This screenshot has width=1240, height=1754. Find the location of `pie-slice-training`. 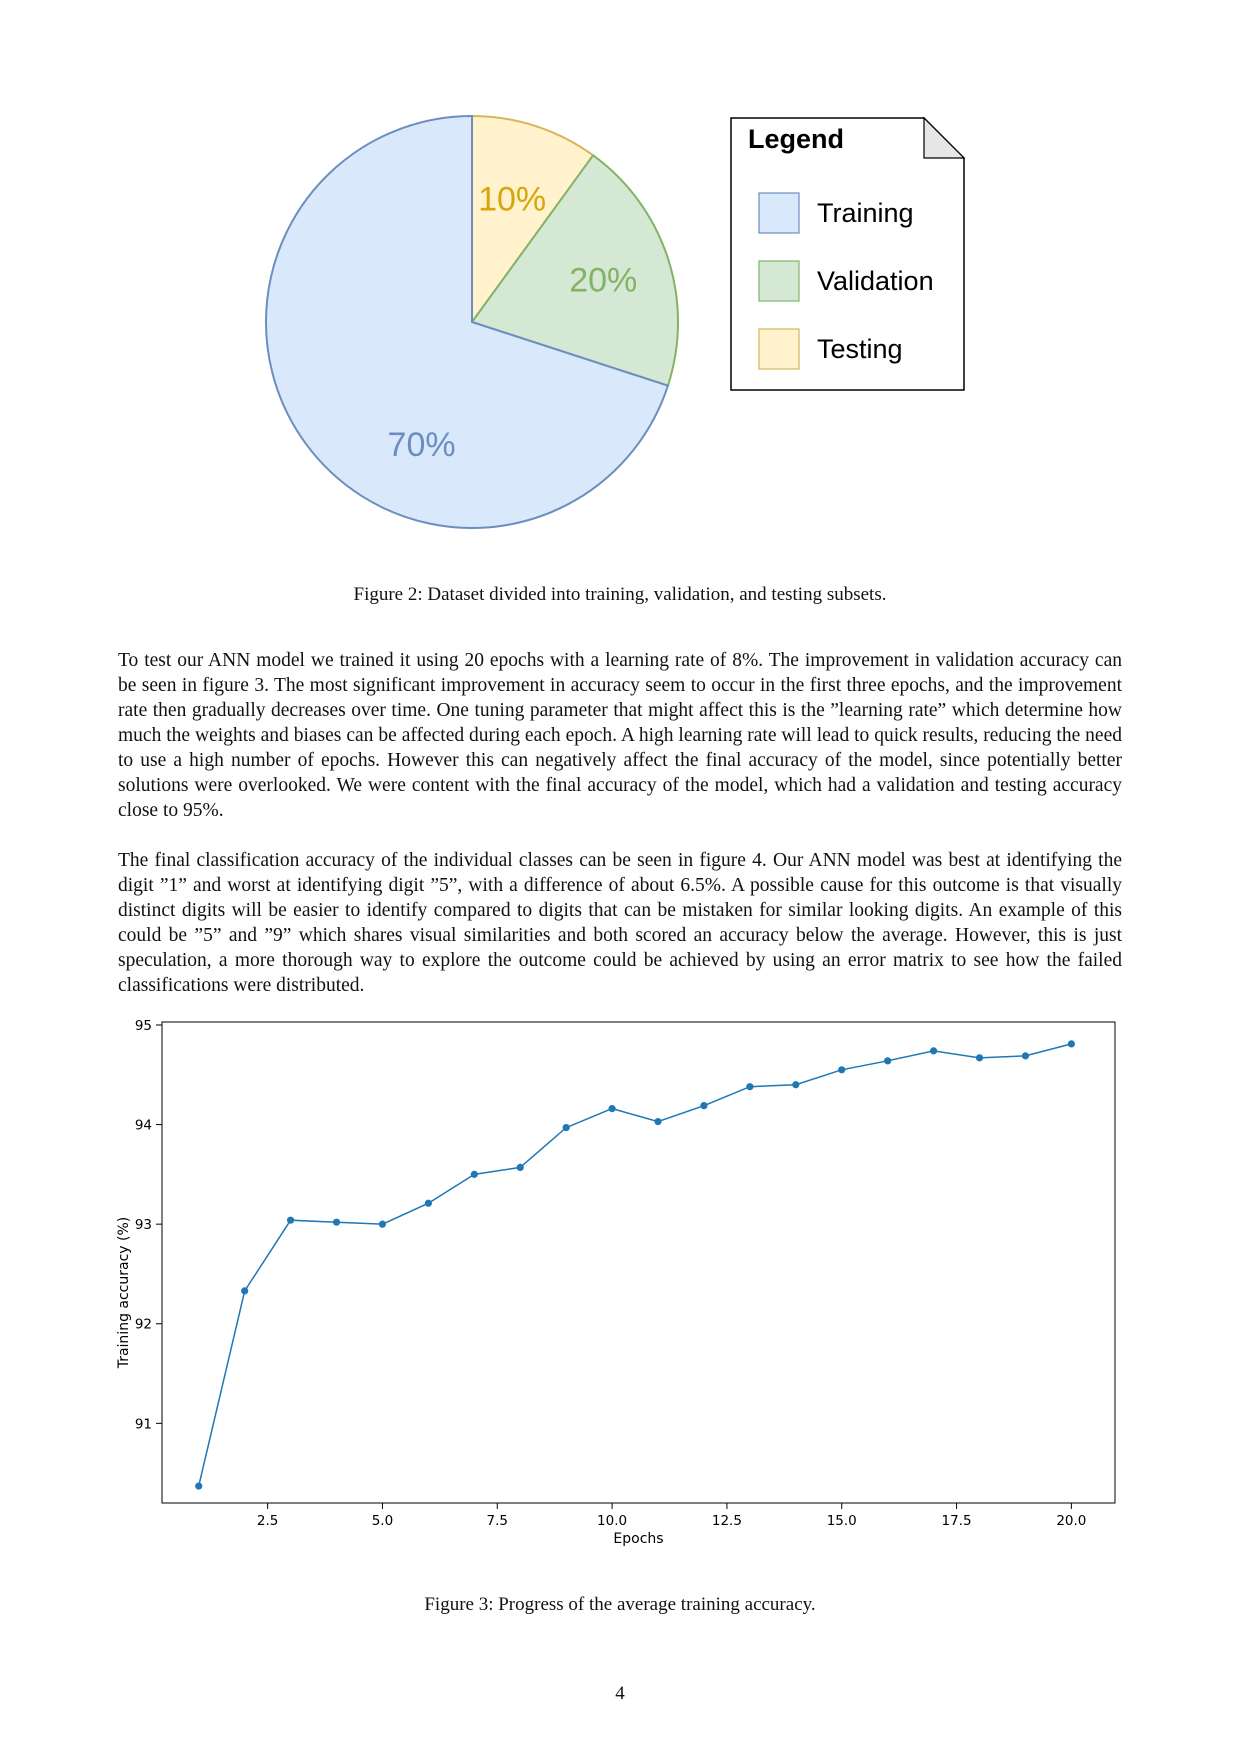

pie-slice-training is located at coordinates (467, 321).